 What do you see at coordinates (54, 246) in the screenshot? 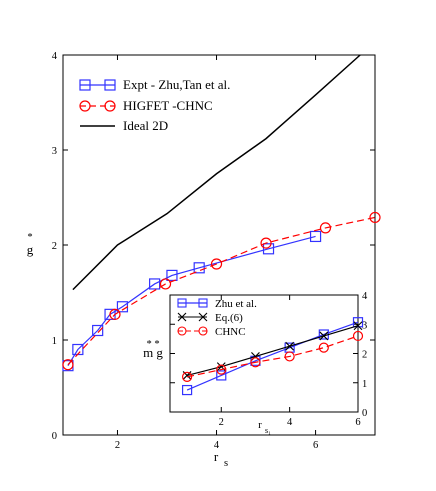
I see `main-y-tick-label: 2` at bounding box center [54, 246].